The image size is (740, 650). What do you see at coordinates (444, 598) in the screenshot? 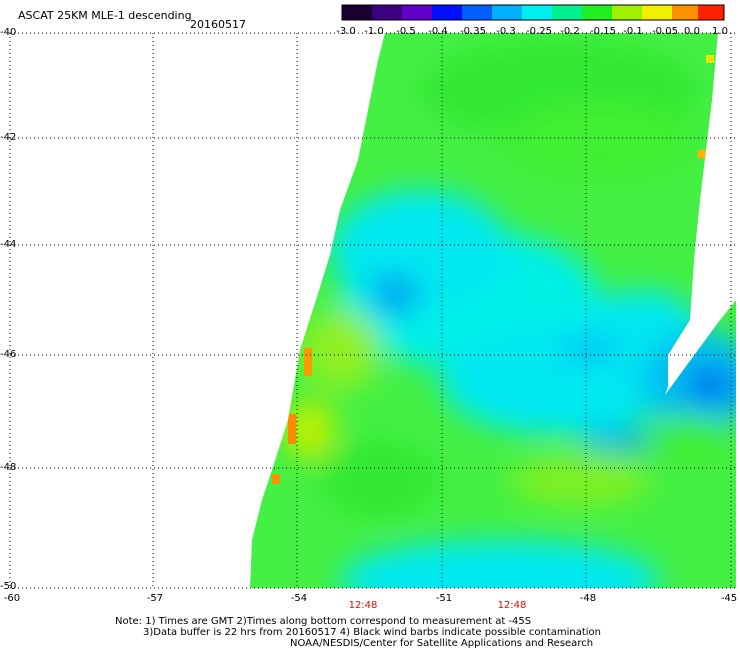
I see `lon-label: -51` at bounding box center [444, 598].